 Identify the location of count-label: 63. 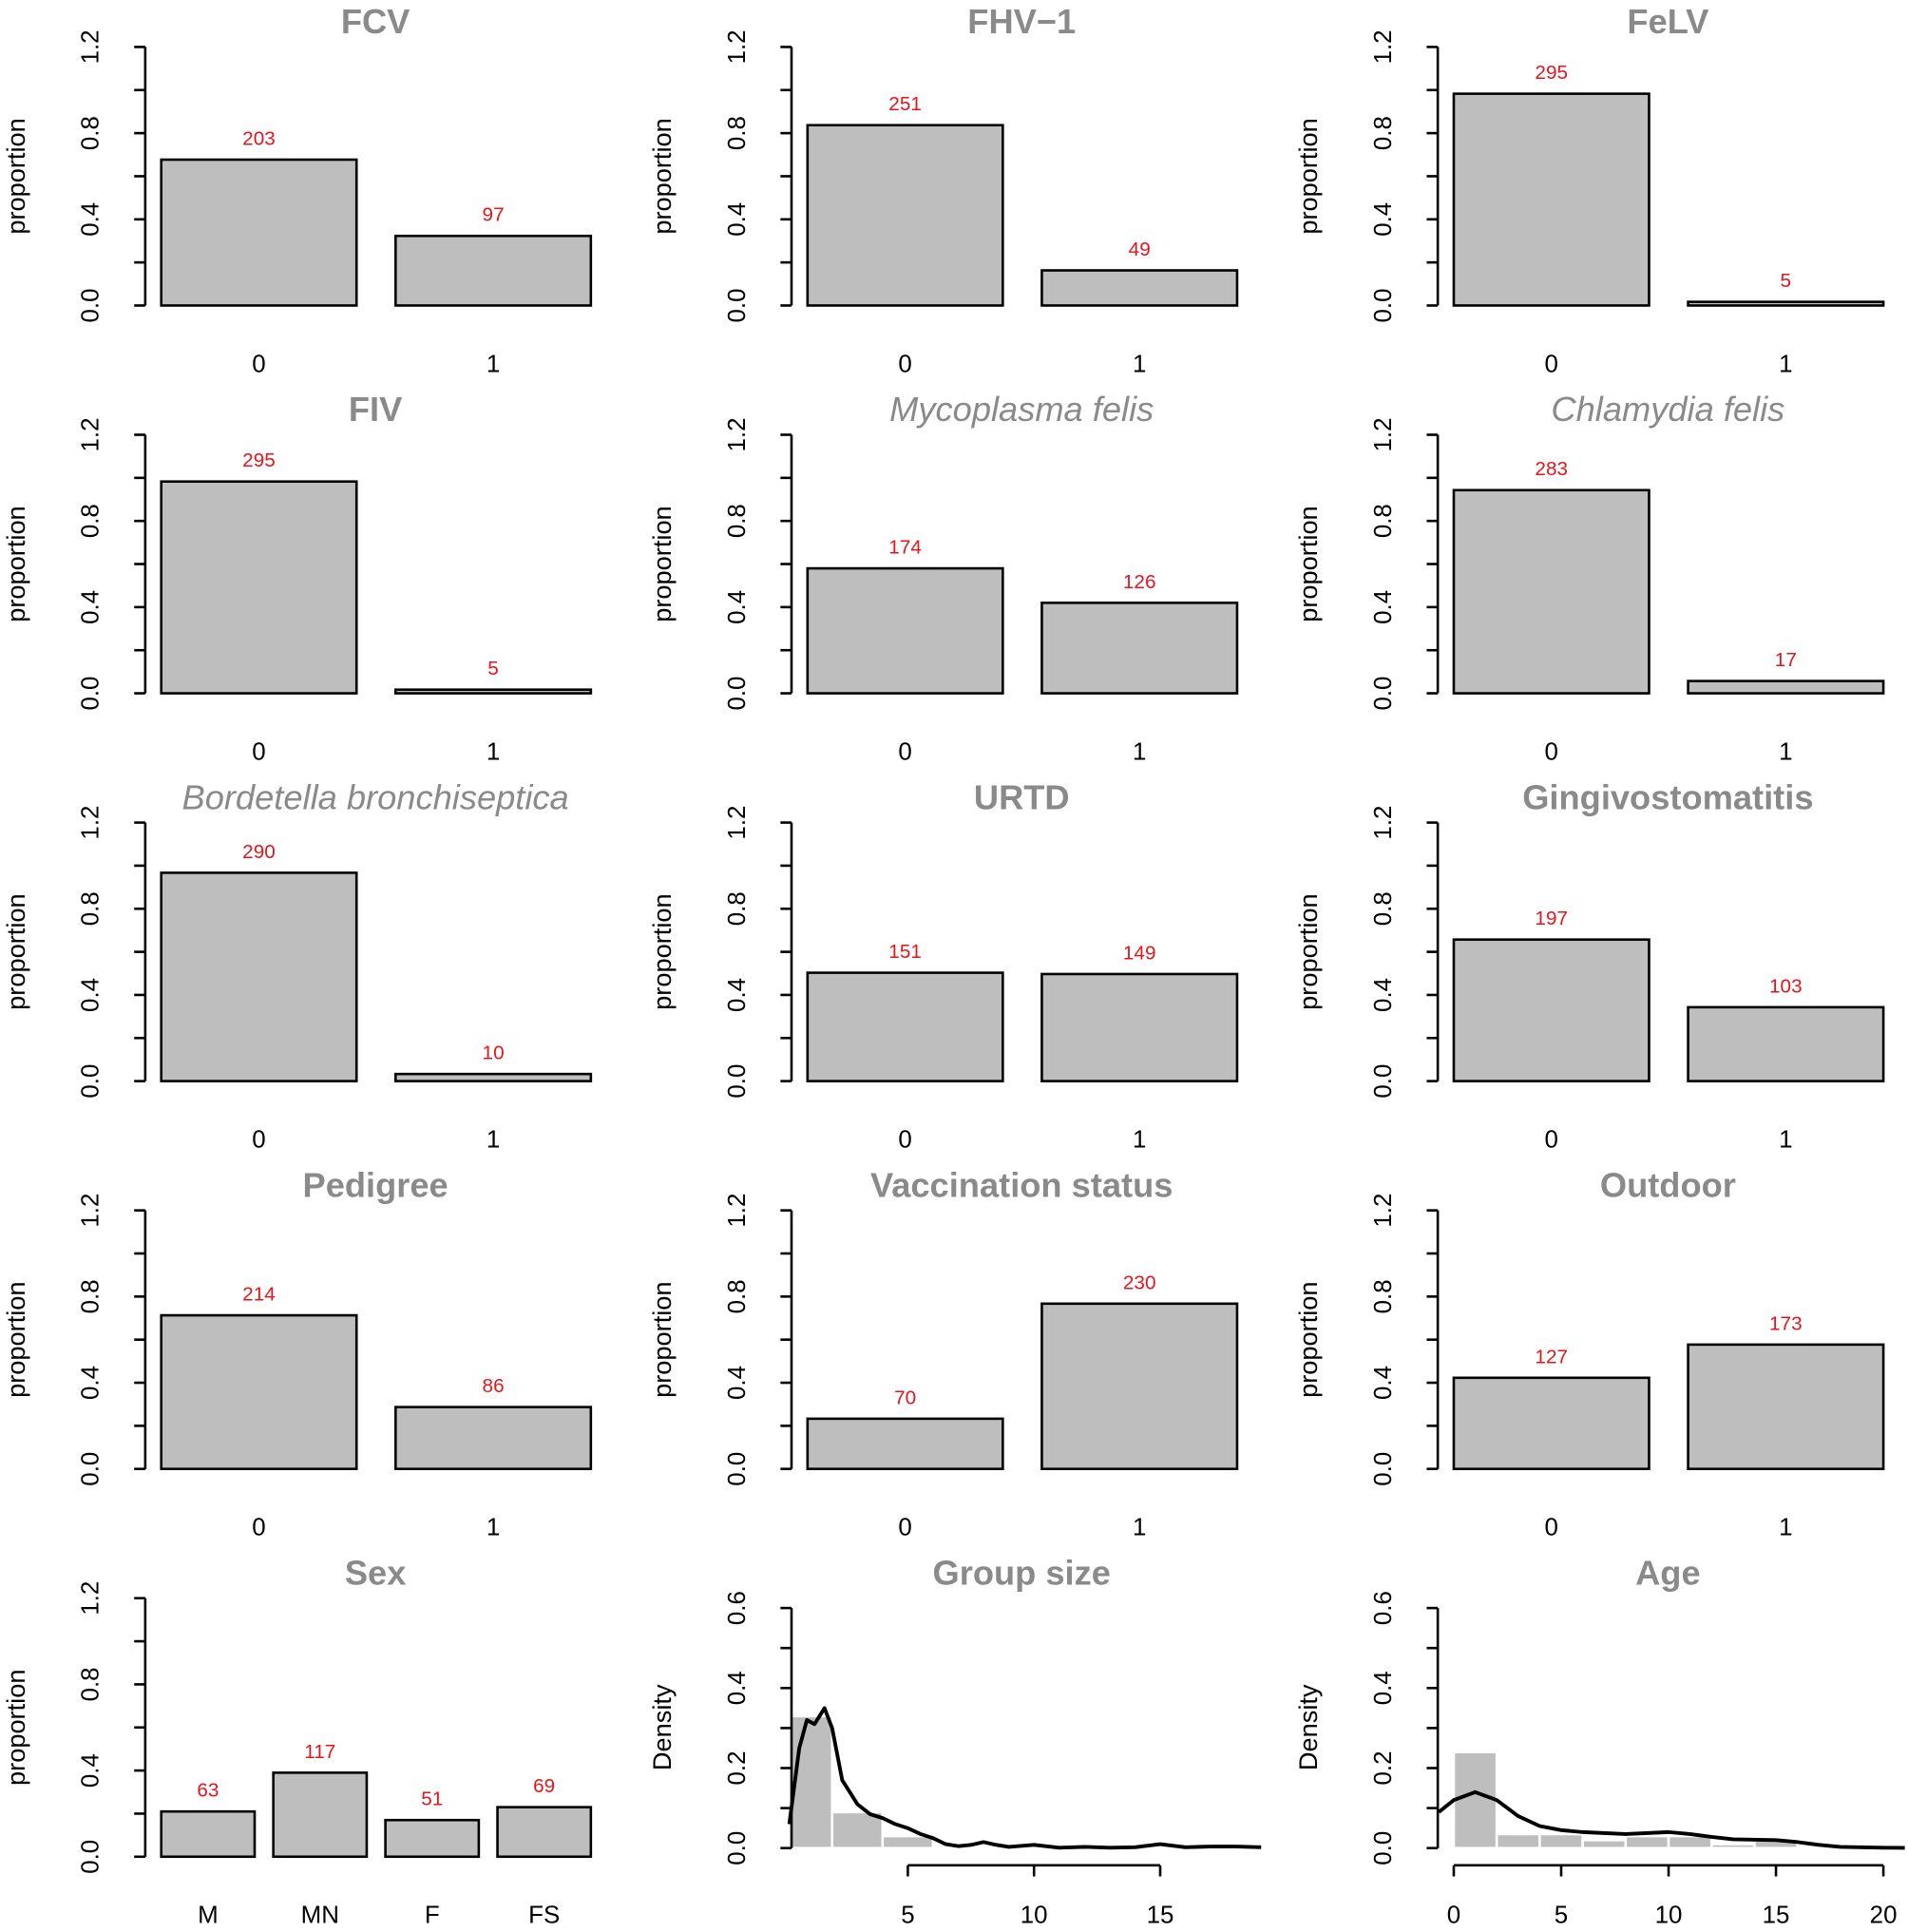
(208, 1791).